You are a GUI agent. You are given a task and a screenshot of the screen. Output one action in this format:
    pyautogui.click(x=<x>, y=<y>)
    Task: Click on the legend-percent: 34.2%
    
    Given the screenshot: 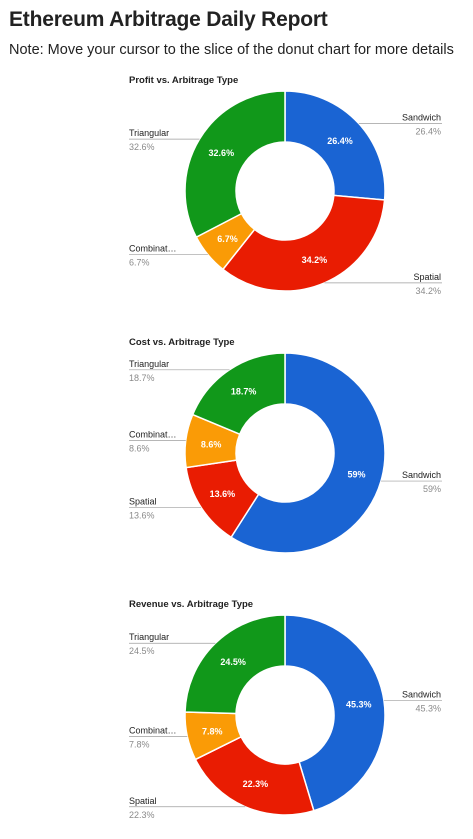 What is the action you would take?
    pyautogui.click(x=428, y=291)
    